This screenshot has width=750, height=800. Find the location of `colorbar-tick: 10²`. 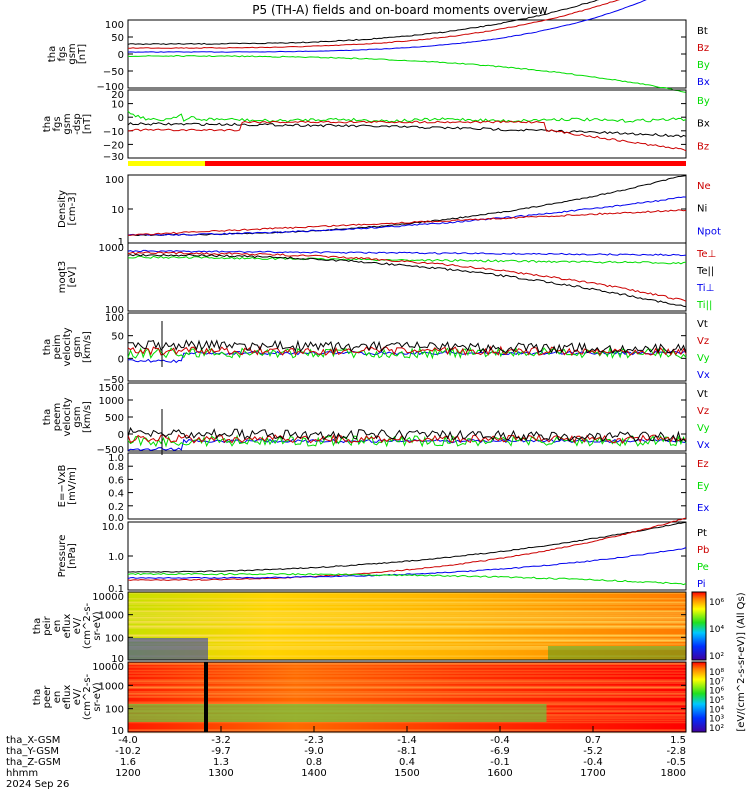

colorbar-tick: 10² is located at coordinates (716, 729).